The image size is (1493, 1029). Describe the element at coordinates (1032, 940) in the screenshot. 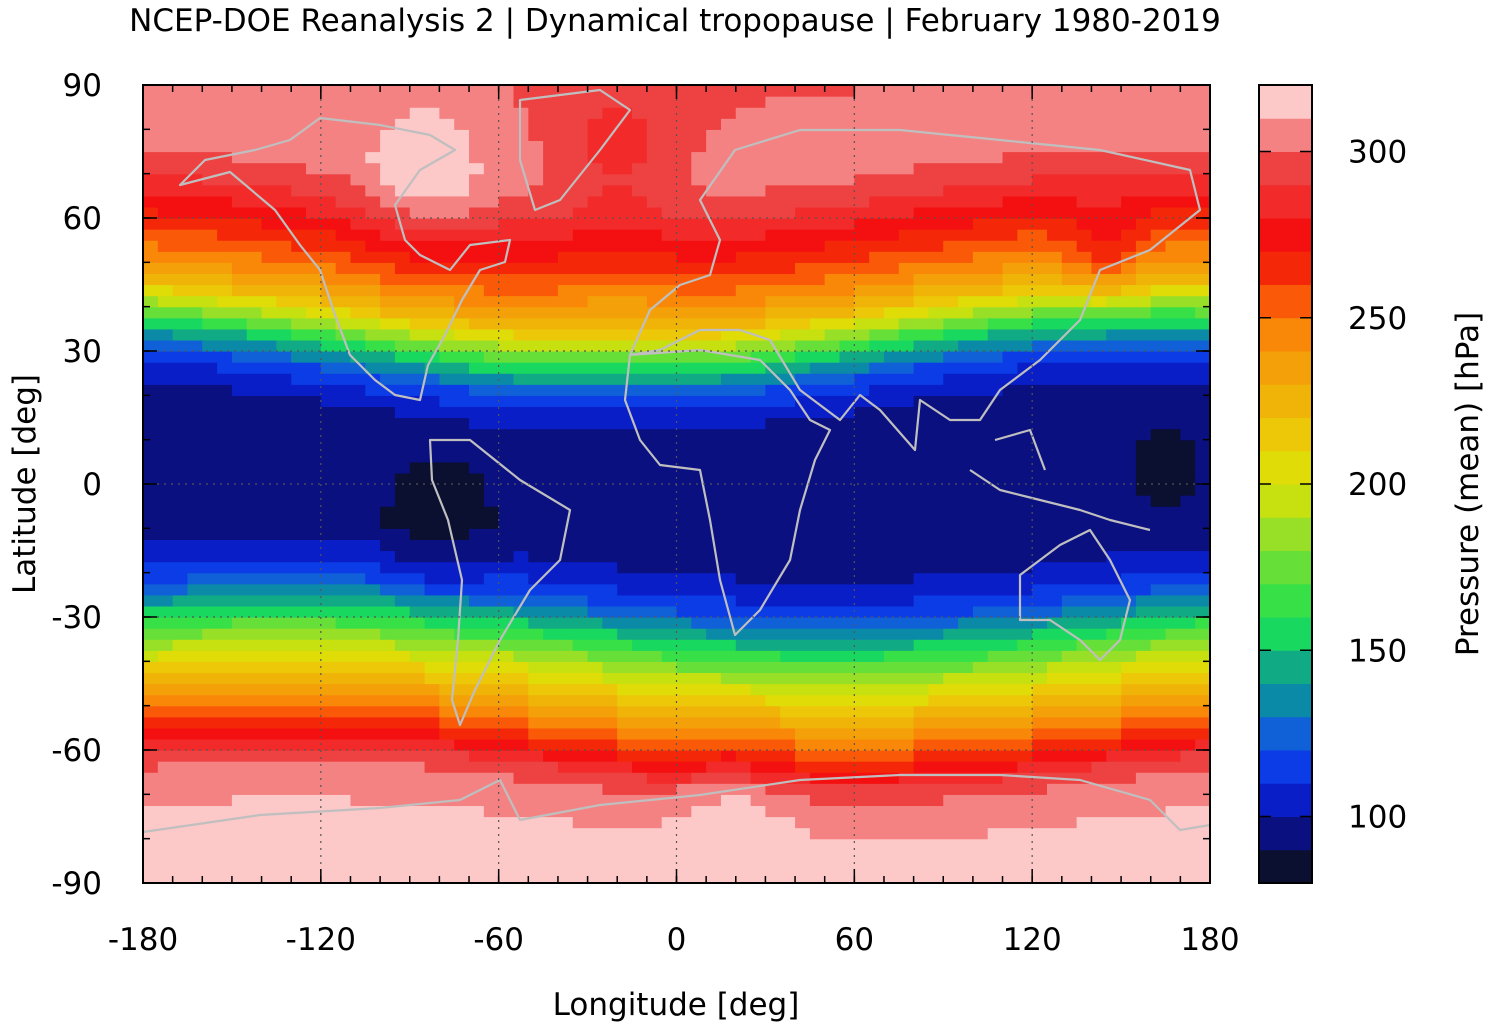

I see `x-tick-label: 120` at that location.